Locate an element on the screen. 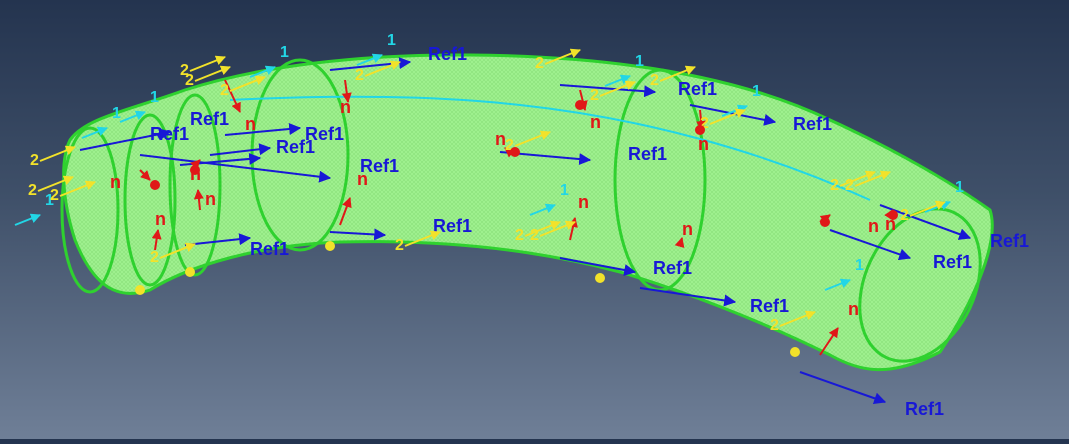  pipe-right-end is located at coordinates (920, 285).